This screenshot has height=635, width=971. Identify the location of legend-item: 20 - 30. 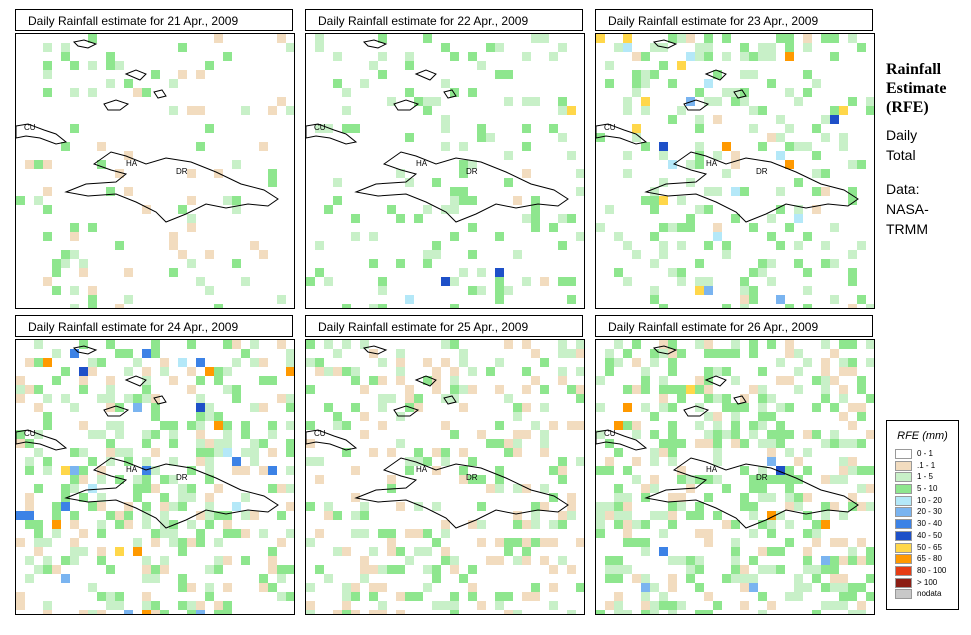
(926, 512).